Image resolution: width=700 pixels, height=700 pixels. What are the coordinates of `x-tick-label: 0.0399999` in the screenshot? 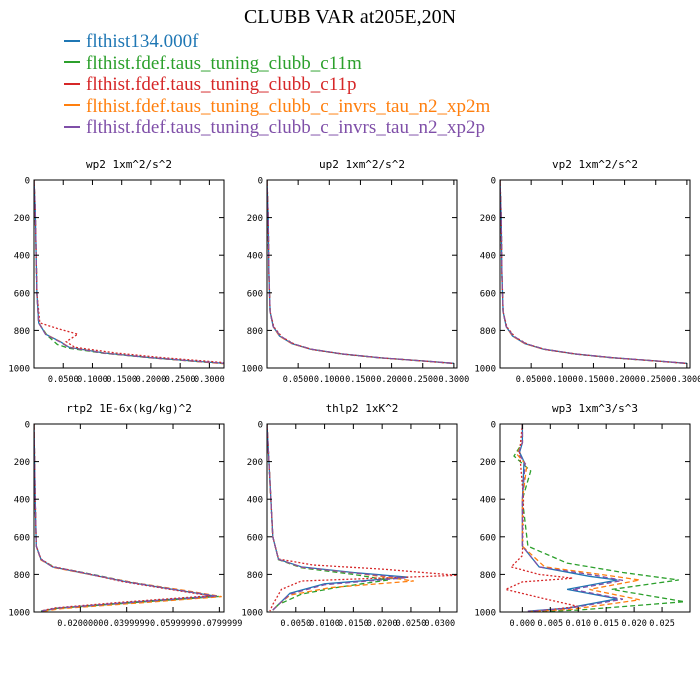 It's located at (127, 624).